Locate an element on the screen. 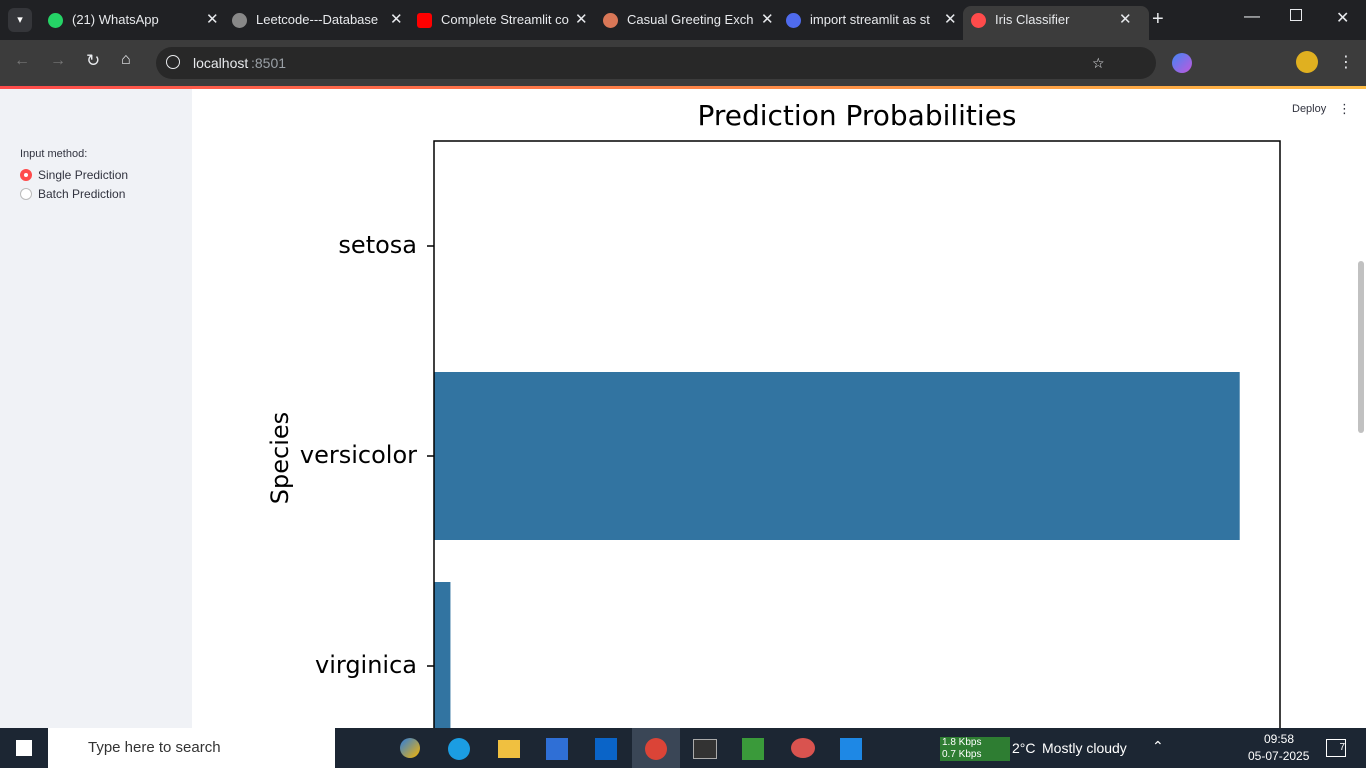  tab-search-button: ▾ is located at coordinates (20, 20).